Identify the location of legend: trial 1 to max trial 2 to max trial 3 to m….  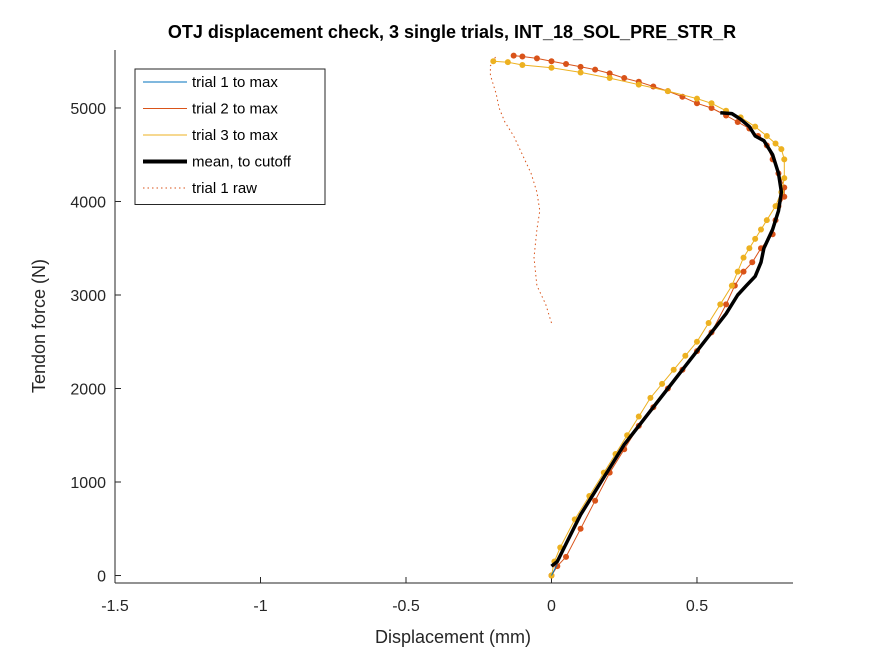
(230, 136).